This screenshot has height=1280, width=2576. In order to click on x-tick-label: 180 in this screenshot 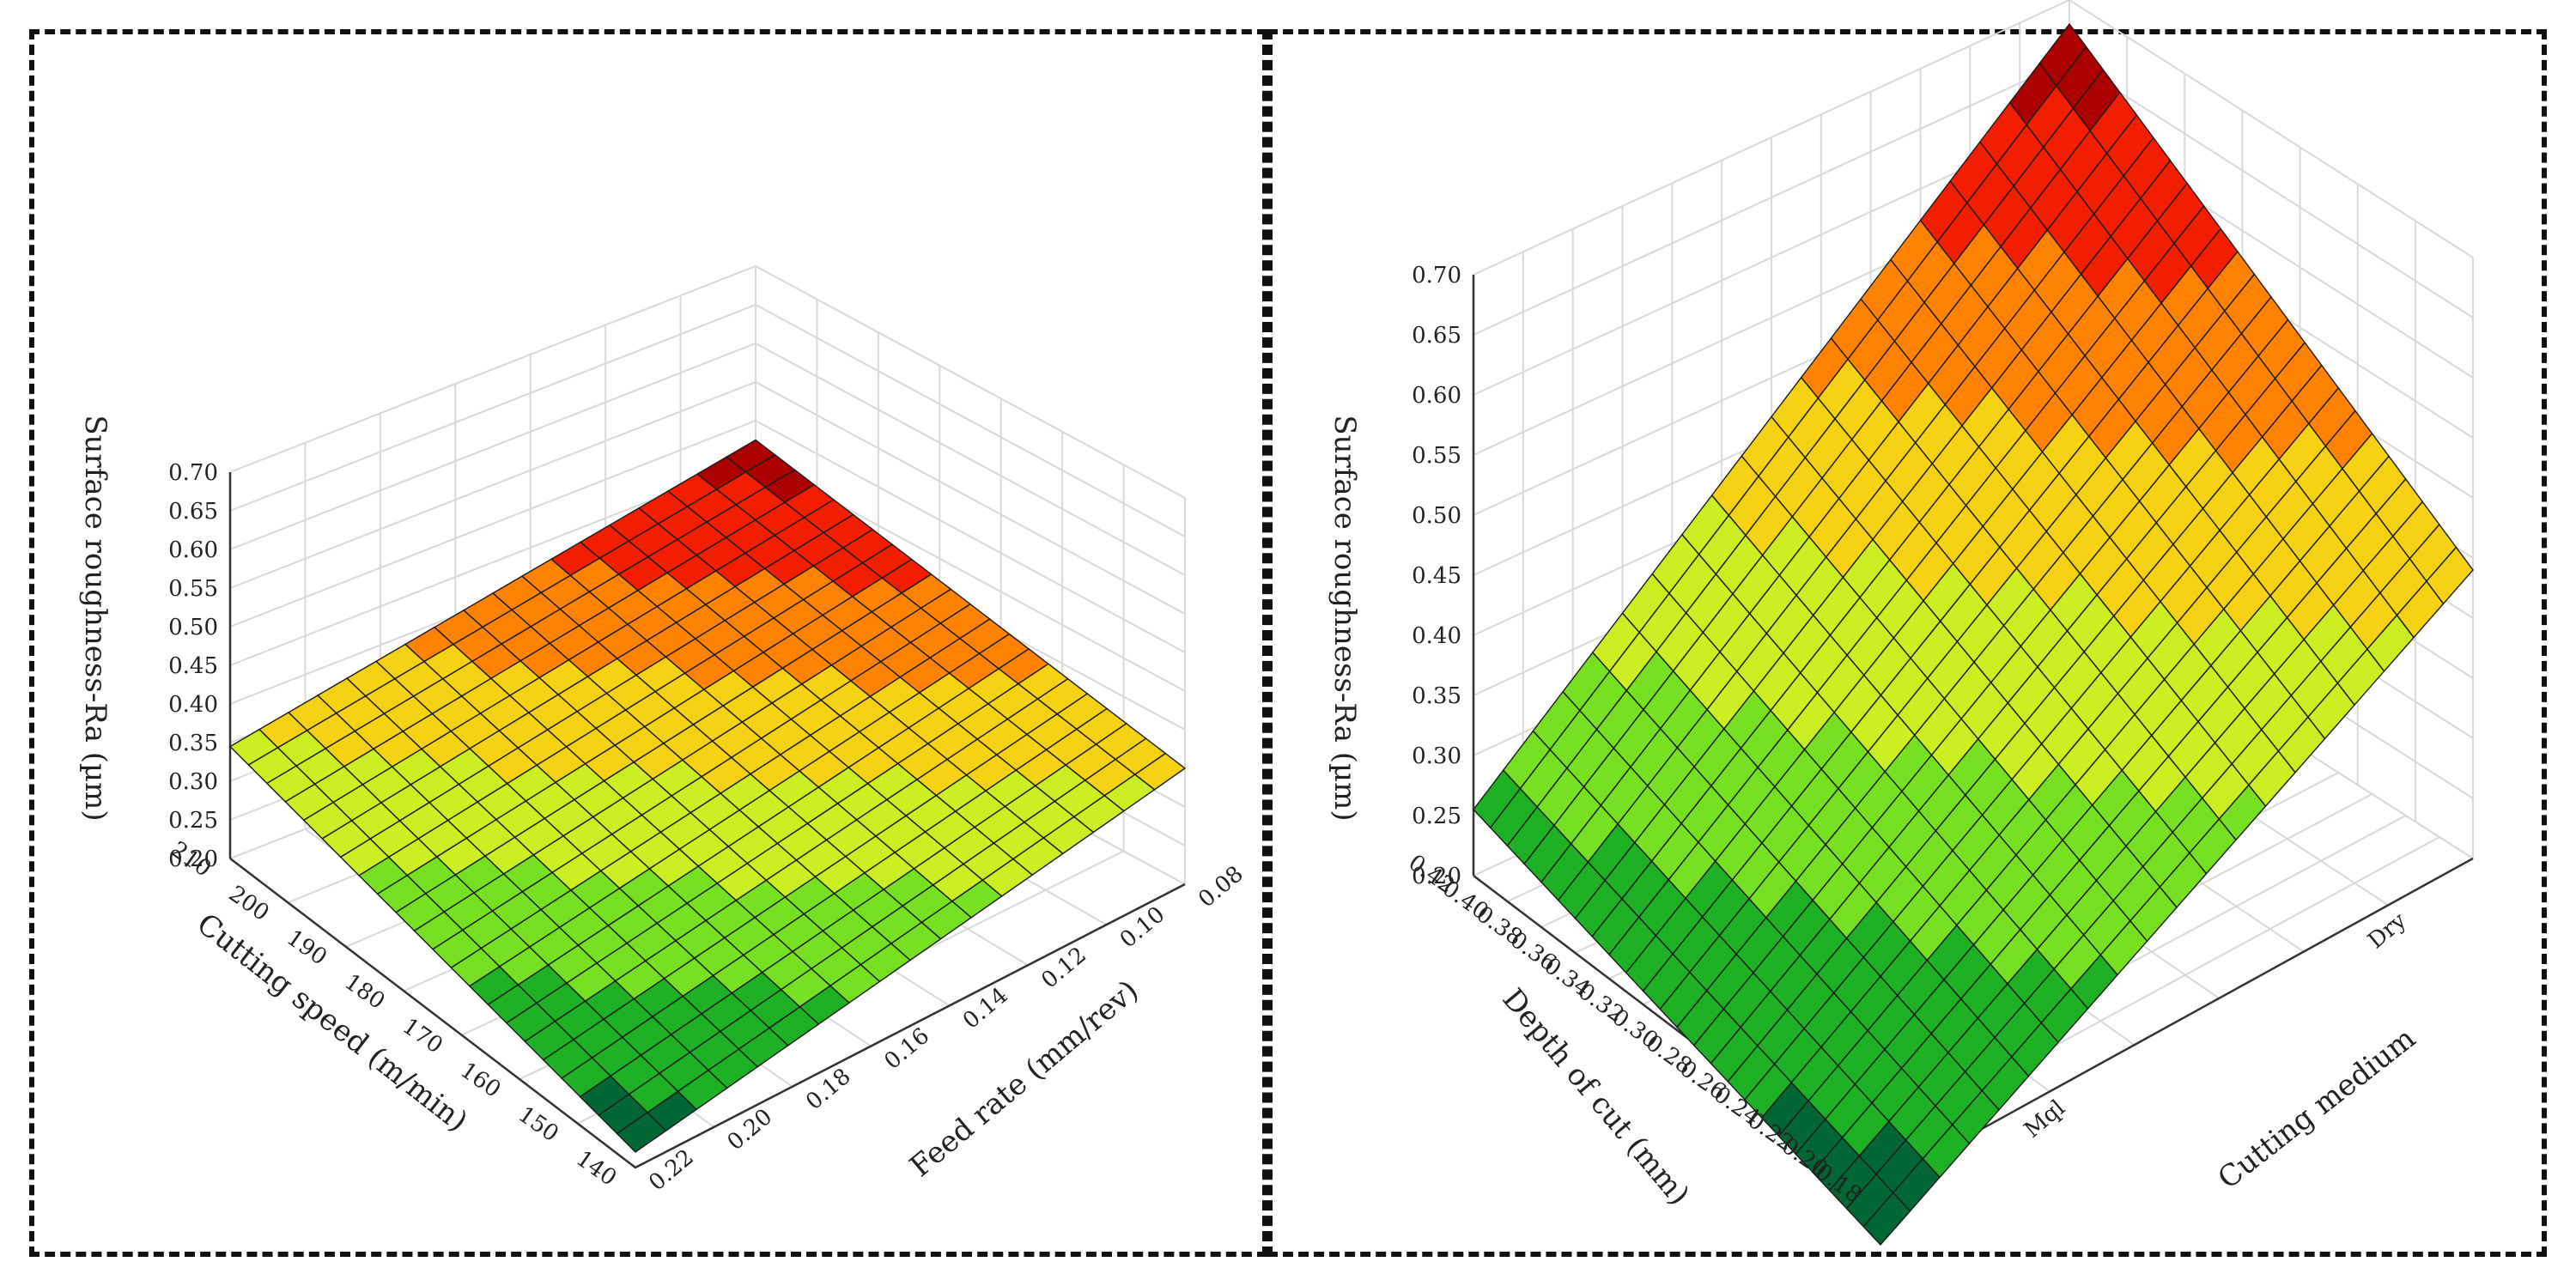, I will do `click(365, 992)`.